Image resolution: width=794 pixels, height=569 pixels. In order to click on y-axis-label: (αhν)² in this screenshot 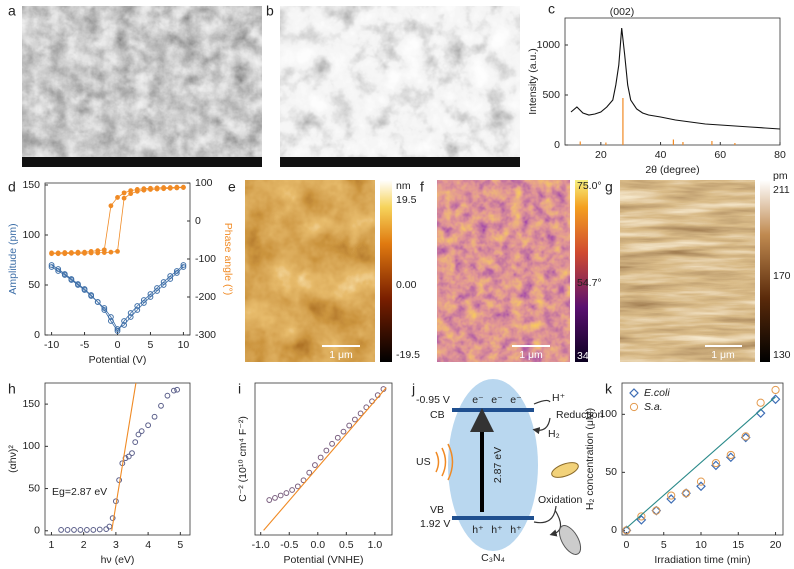, I will do `click(13, 459)`.